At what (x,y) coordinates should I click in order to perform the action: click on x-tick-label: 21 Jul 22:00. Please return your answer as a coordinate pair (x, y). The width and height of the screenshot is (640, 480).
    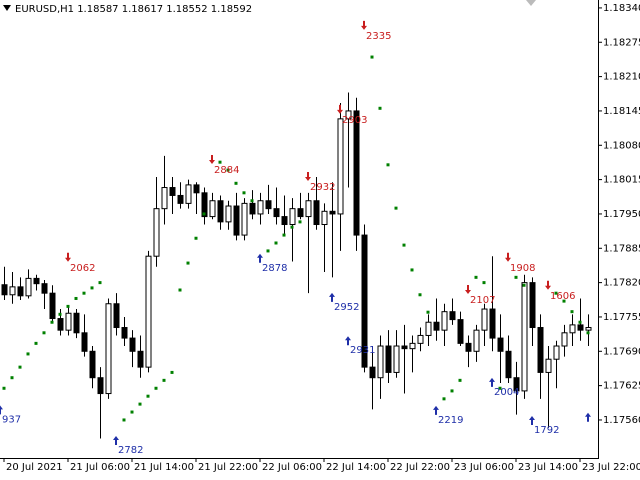
    Looking at the image, I should click on (228, 467).